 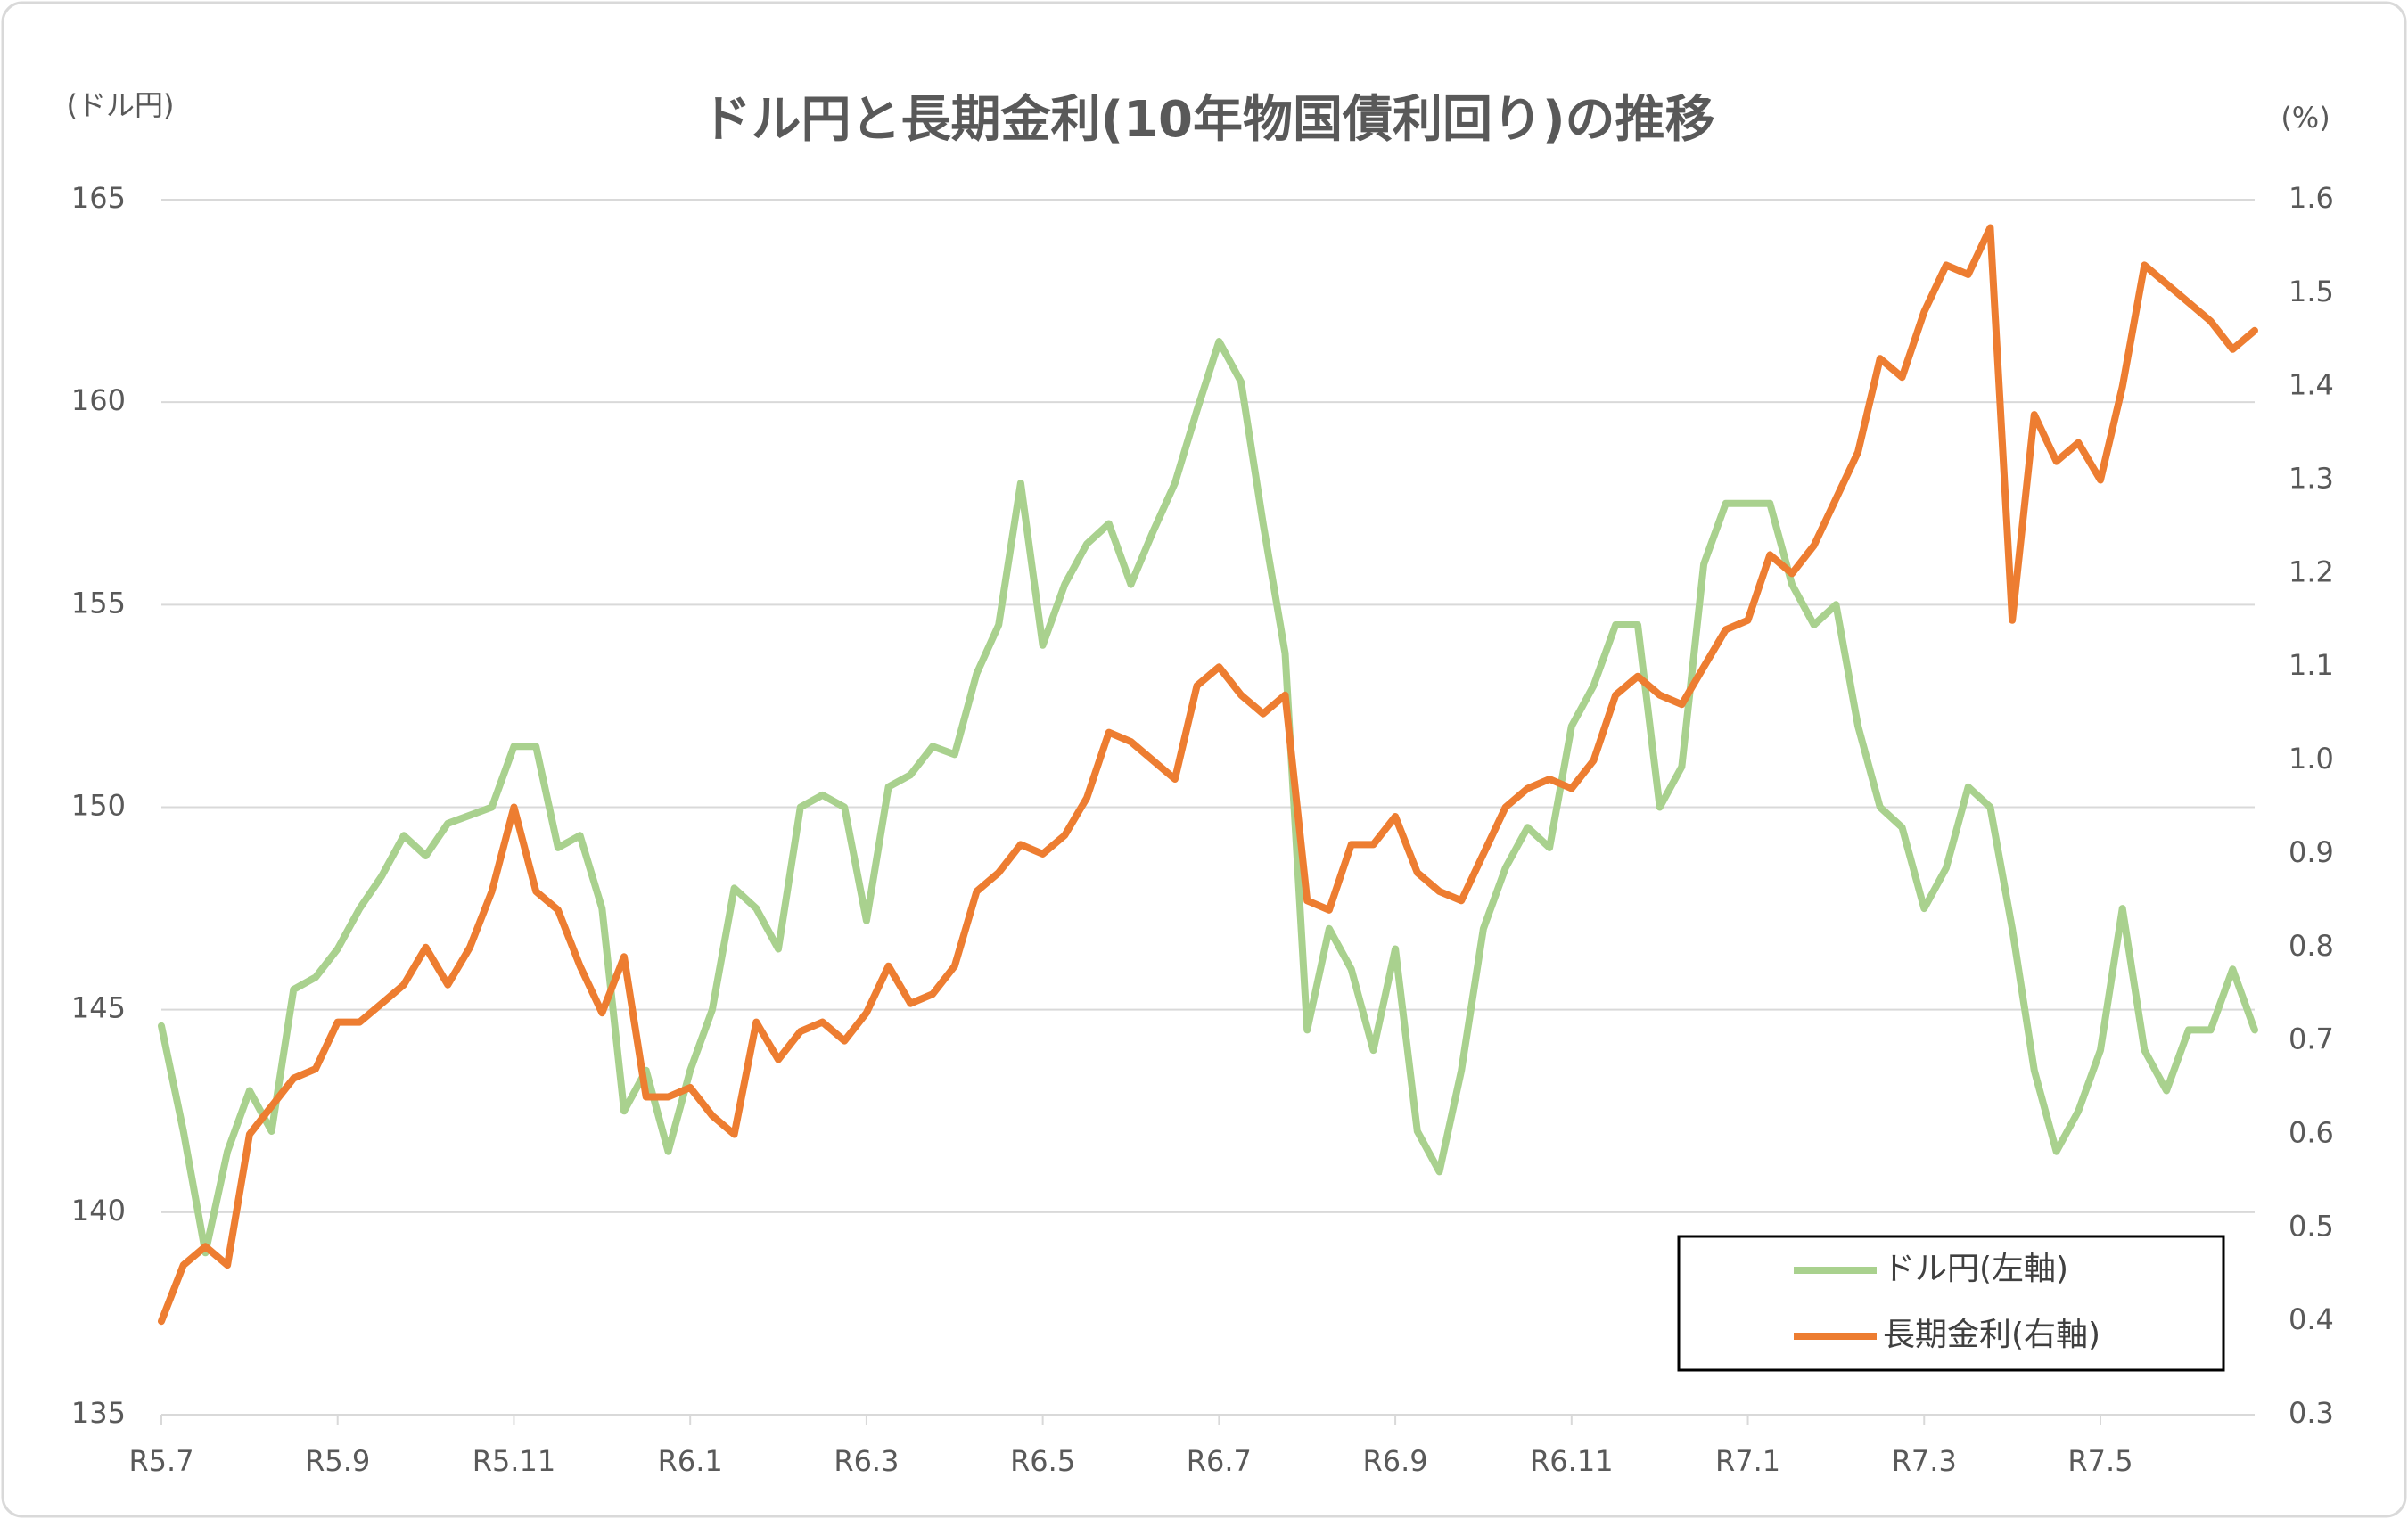 What do you see at coordinates (2311, 479) in the screenshot?
I see `y2-tick-label: 1.3` at bounding box center [2311, 479].